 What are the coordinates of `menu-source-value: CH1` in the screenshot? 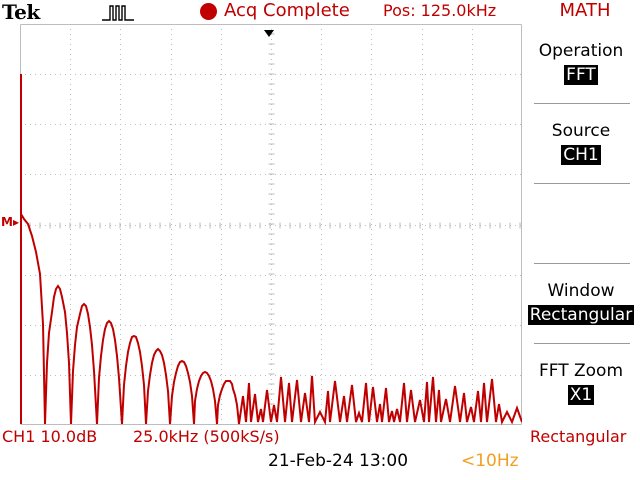 It's located at (581, 155).